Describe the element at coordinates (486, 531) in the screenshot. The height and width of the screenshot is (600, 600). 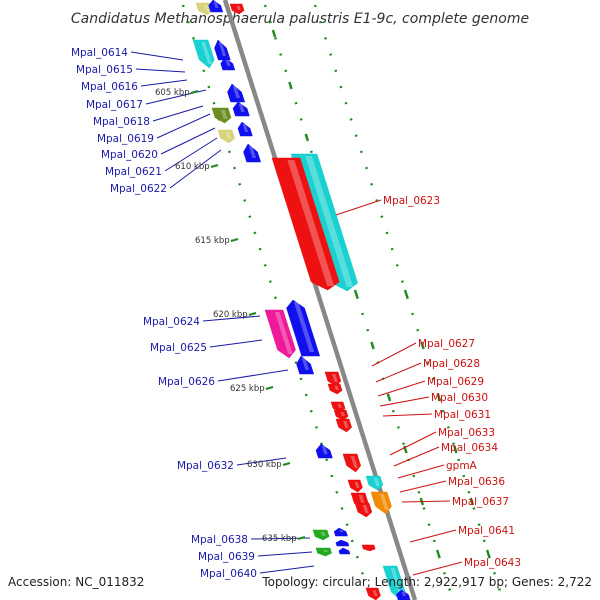
I see `gene-label-right: Mpal_0641` at that location.